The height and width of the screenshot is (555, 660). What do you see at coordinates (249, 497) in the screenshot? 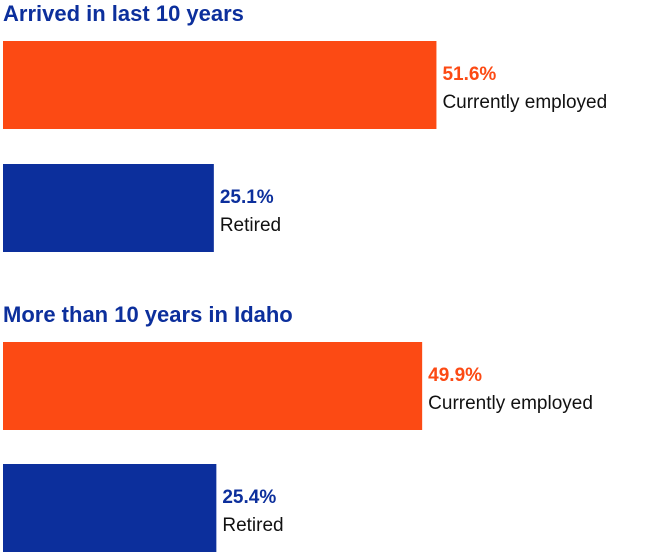
I see `value-label-long-term-retired: 25.4%` at bounding box center [249, 497].